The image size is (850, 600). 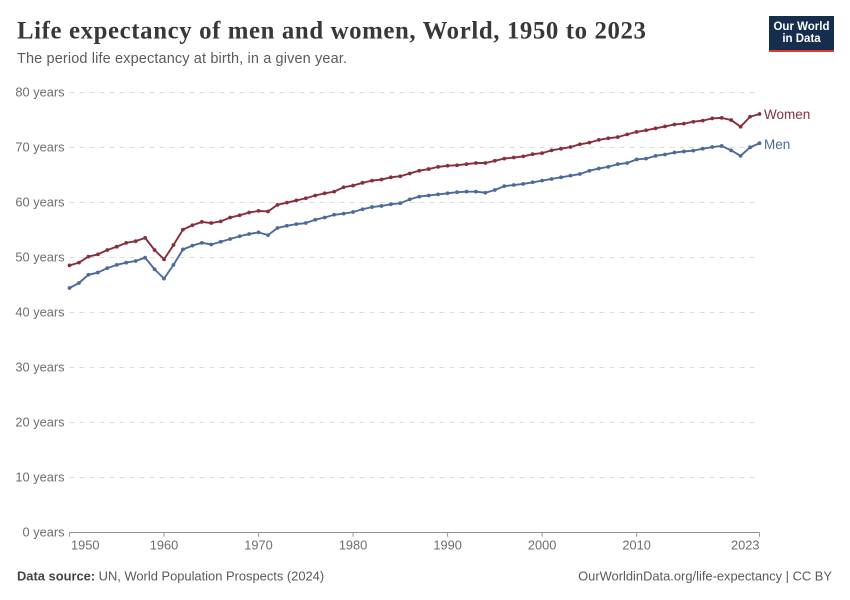 What do you see at coordinates (636, 545) in the screenshot?
I see `svg-text: 2010` at bounding box center [636, 545].